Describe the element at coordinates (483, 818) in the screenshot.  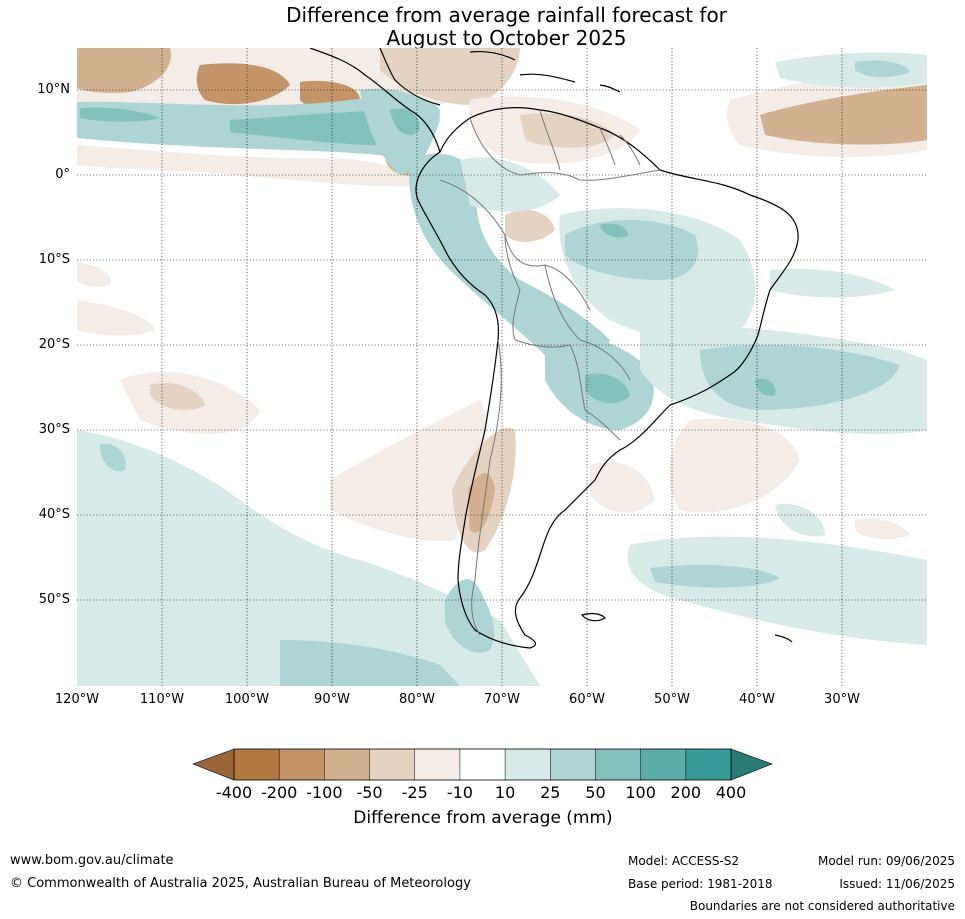
I see `colorbar-label: Difference from average (mm)` at that location.